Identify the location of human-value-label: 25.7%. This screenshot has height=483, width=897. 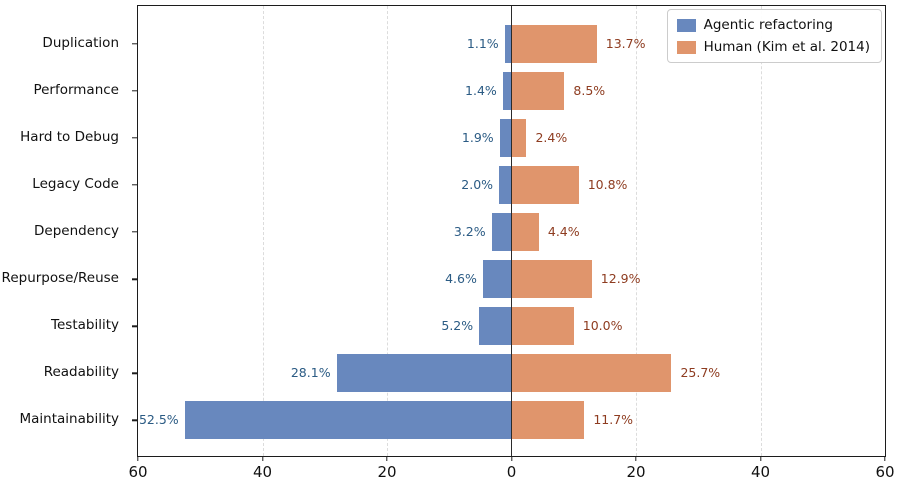
(700, 373).